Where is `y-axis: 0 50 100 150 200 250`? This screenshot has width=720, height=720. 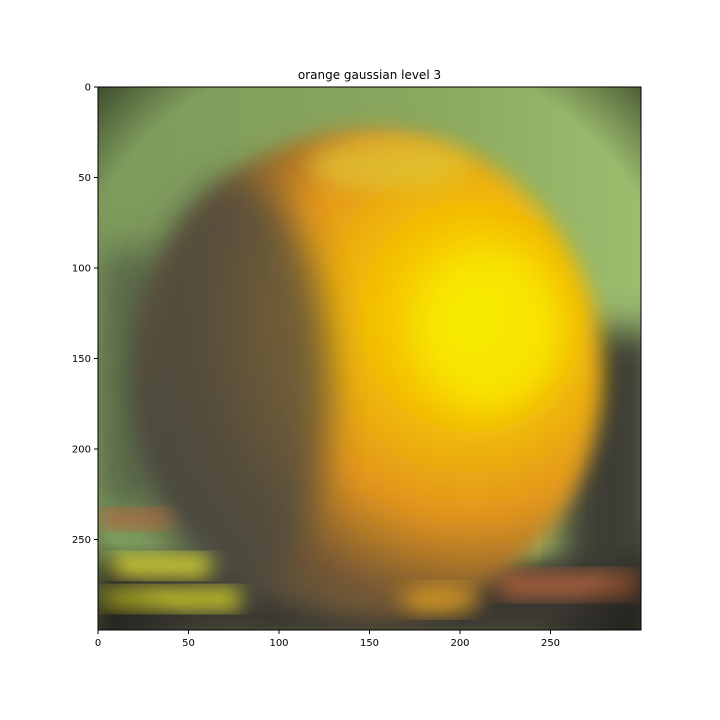 y-axis: 0 50 100 150 200 250 is located at coordinates (85, 314).